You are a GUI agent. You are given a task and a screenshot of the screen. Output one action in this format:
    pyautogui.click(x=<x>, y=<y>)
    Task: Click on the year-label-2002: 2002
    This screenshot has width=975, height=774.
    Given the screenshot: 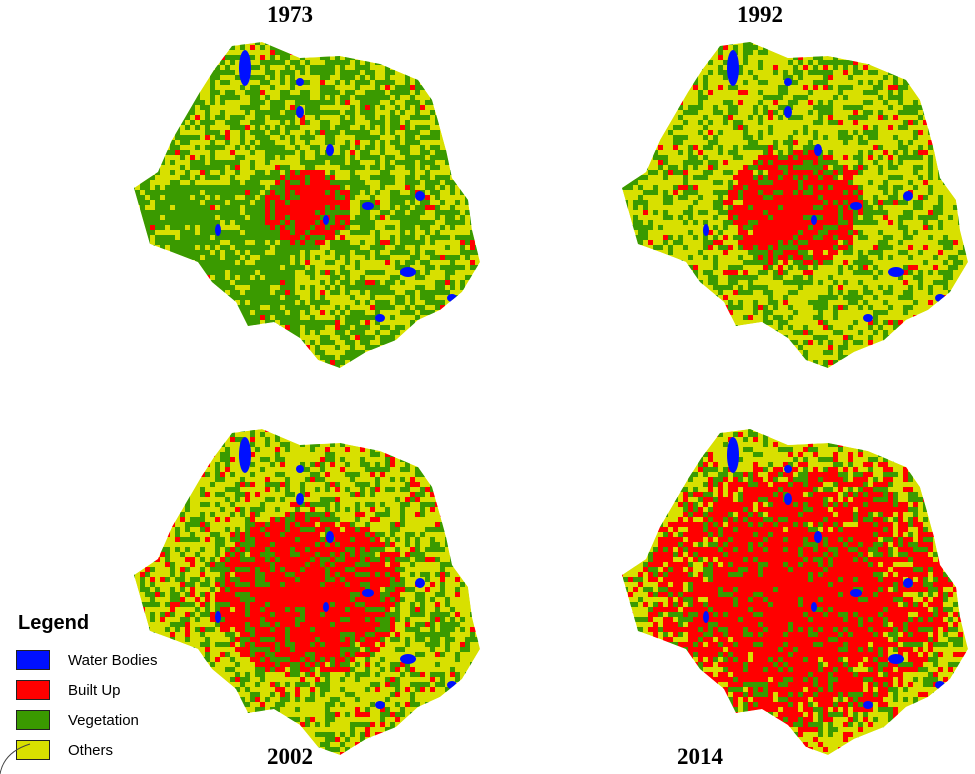 What is the action you would take?
    pyautogui.click(x=290, y=756)
    